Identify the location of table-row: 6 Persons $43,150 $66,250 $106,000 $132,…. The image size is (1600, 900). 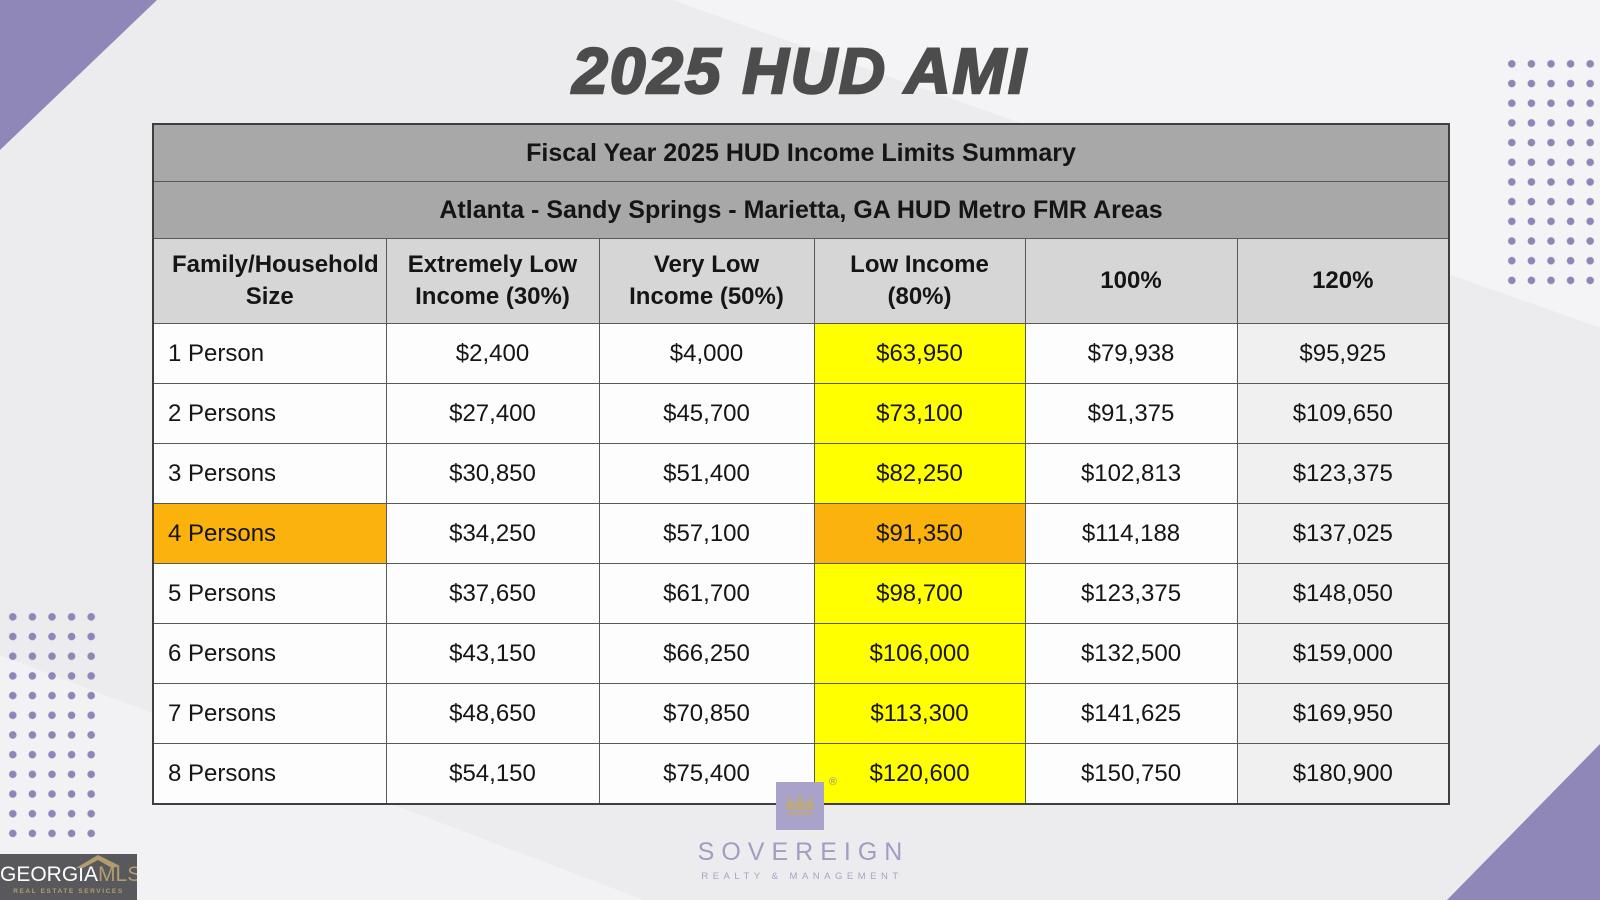
(801, 653).